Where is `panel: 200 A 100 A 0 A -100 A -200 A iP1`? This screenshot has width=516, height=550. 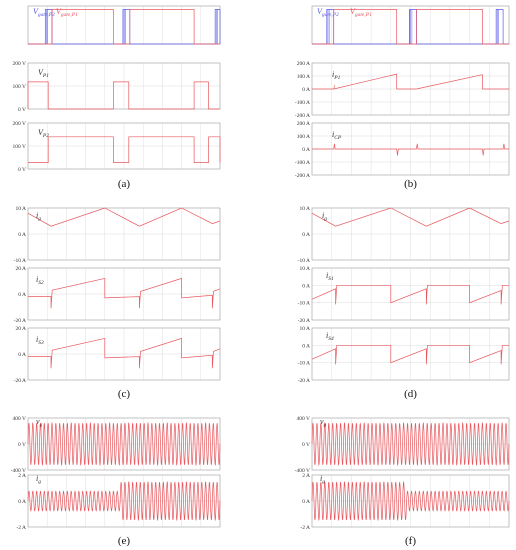
panel: 200 A 100 A 0 A -100 A -200 A iP1 is located at coordinates (402, 90).